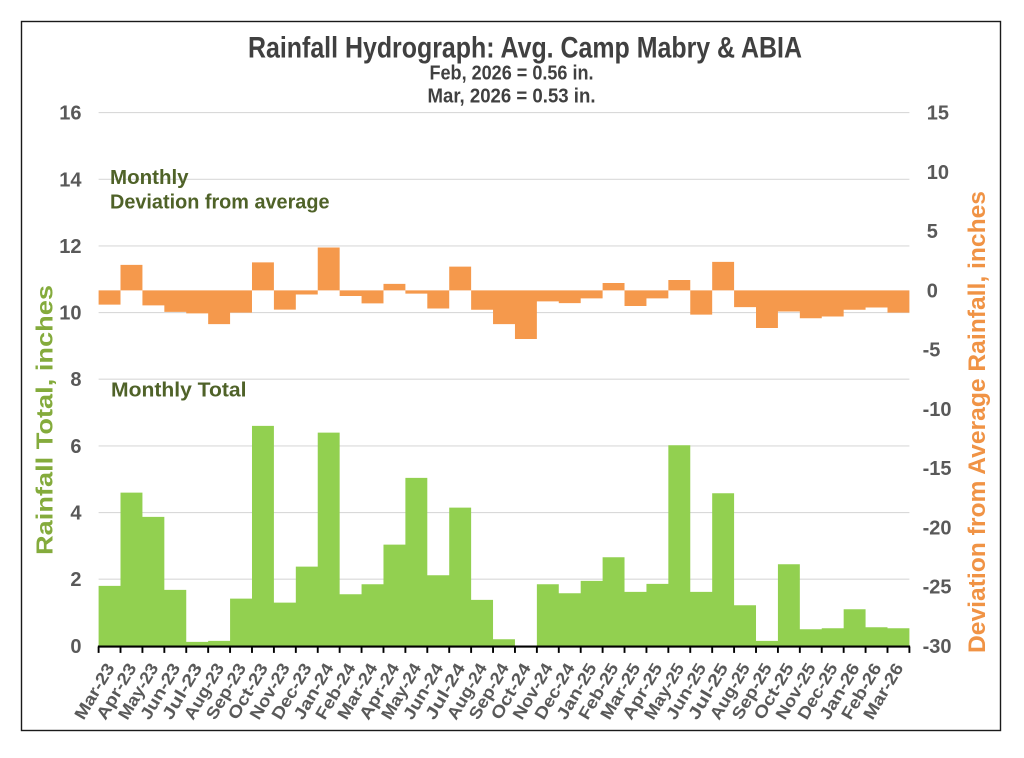 This screenshot has height=758, width=1024. I want to click on svg-text: 12, so click(70, 247).